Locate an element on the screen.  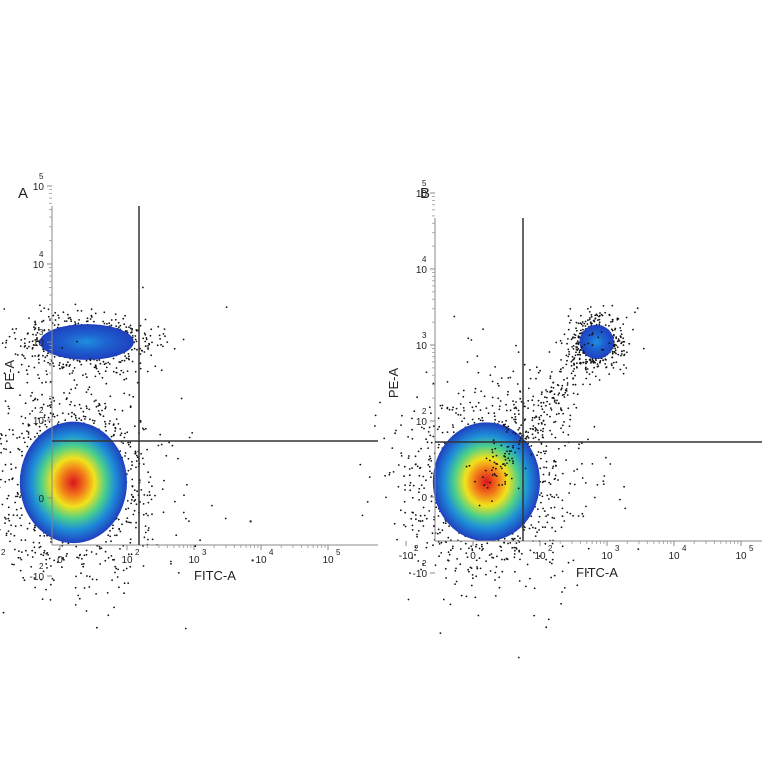
panel-b-y-tick-label: 10 is located at coordinates (422, 270).